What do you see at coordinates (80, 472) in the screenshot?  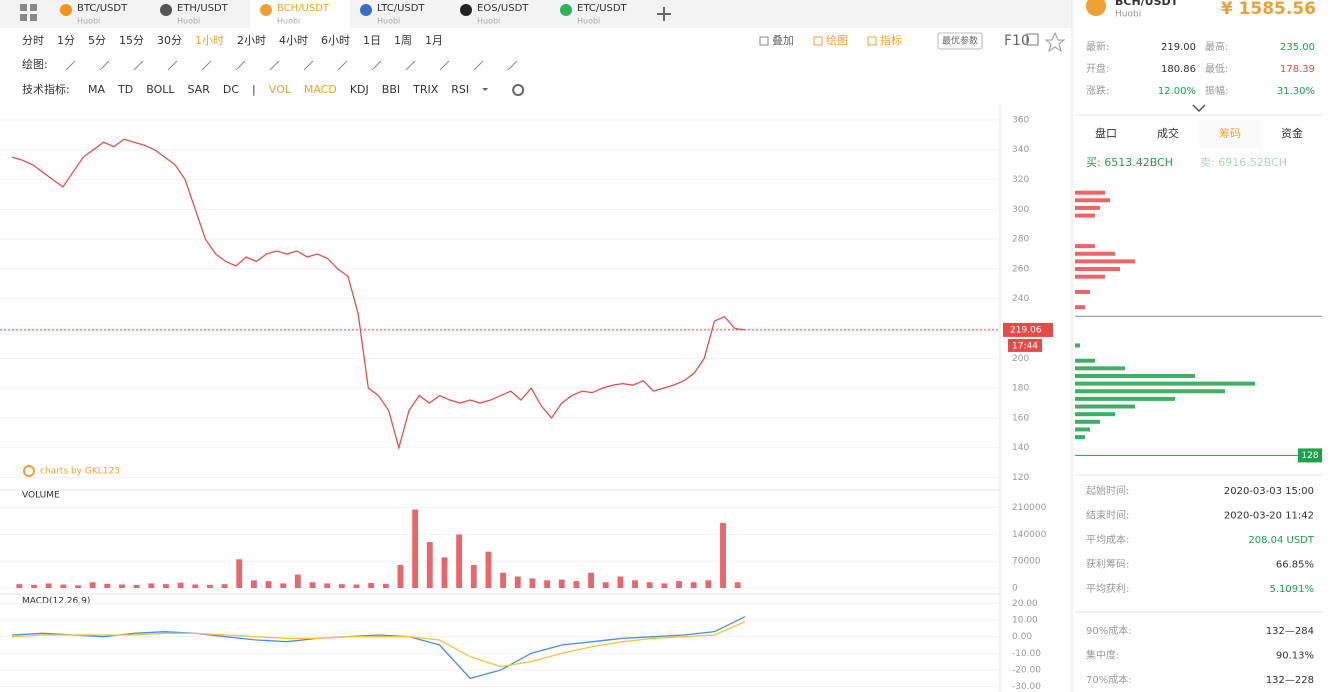 I see `watermark: charts by GKL123` at bounding box center [80, 472].